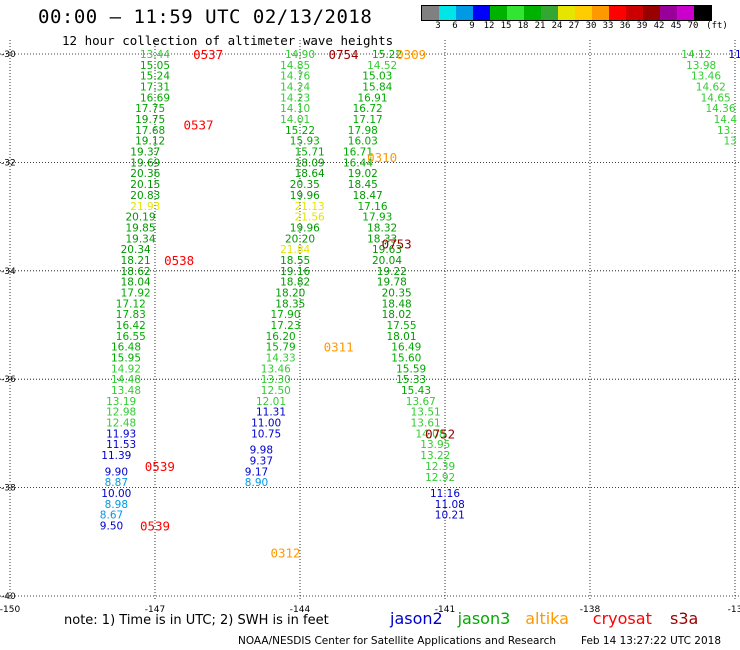 This screenshot has height=650, width=740. I want to click on wave-height-value: 17.16, so click(372, 207).